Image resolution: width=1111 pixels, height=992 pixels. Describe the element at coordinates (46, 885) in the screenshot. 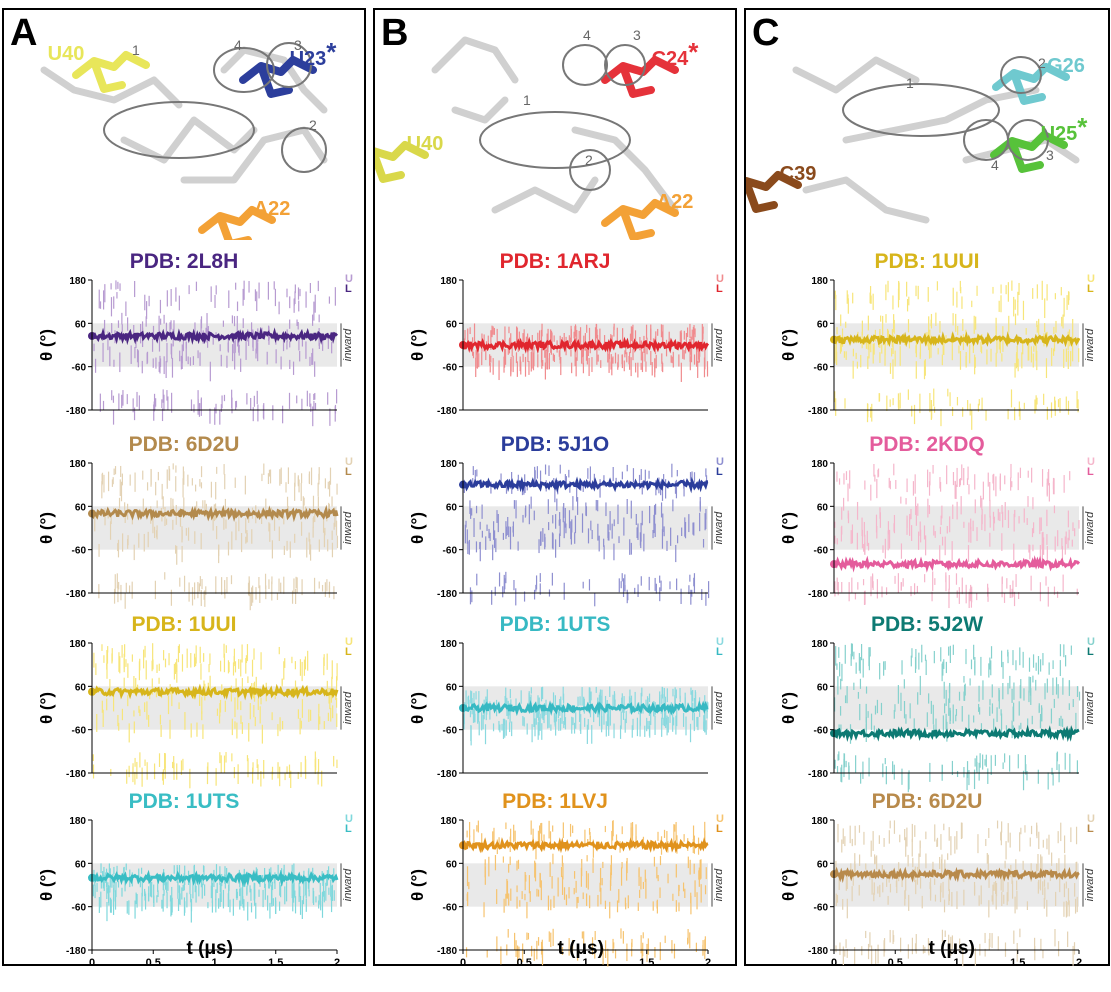

I see `y-axis-label: θ (°)` at that location.